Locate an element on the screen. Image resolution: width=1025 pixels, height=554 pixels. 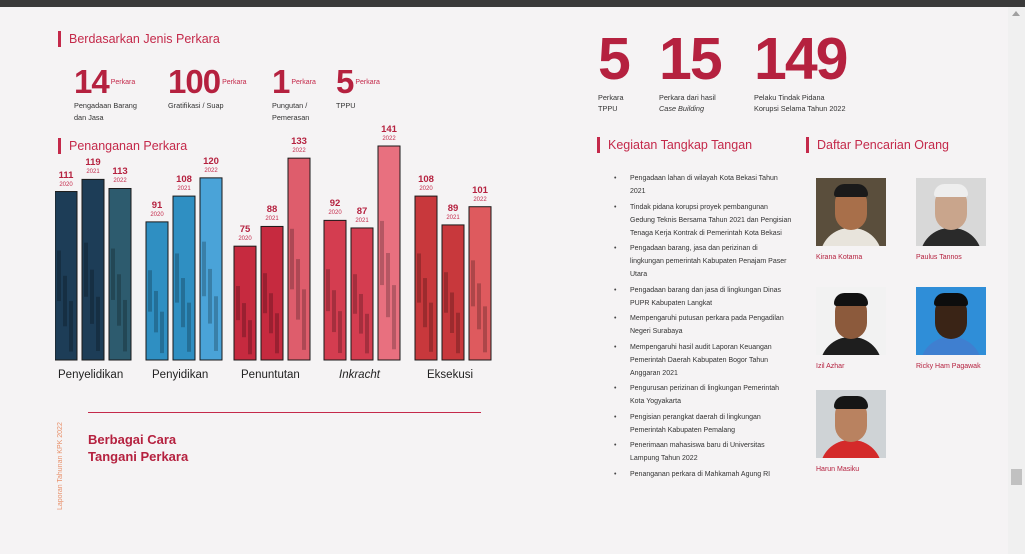
person-card: Harun Masiku is located at coordinates (851, 431).